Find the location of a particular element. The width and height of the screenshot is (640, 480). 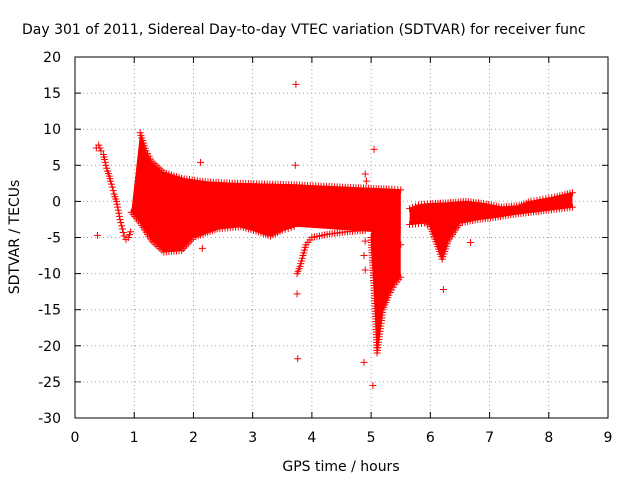

y-tick-label: 10 is located at coordinates (52, 130).